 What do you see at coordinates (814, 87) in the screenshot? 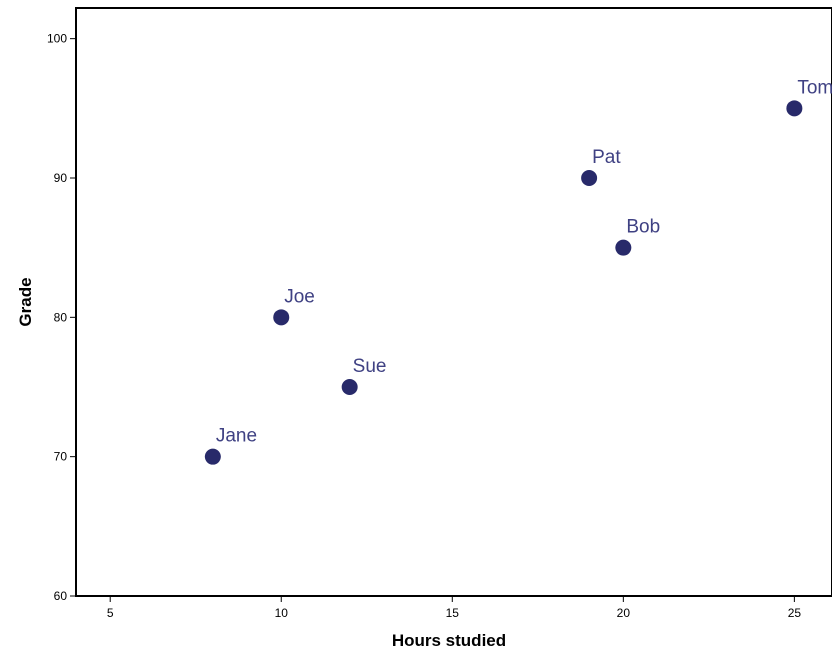
I see `point-label: Tom` at bounding box center [814, 87].